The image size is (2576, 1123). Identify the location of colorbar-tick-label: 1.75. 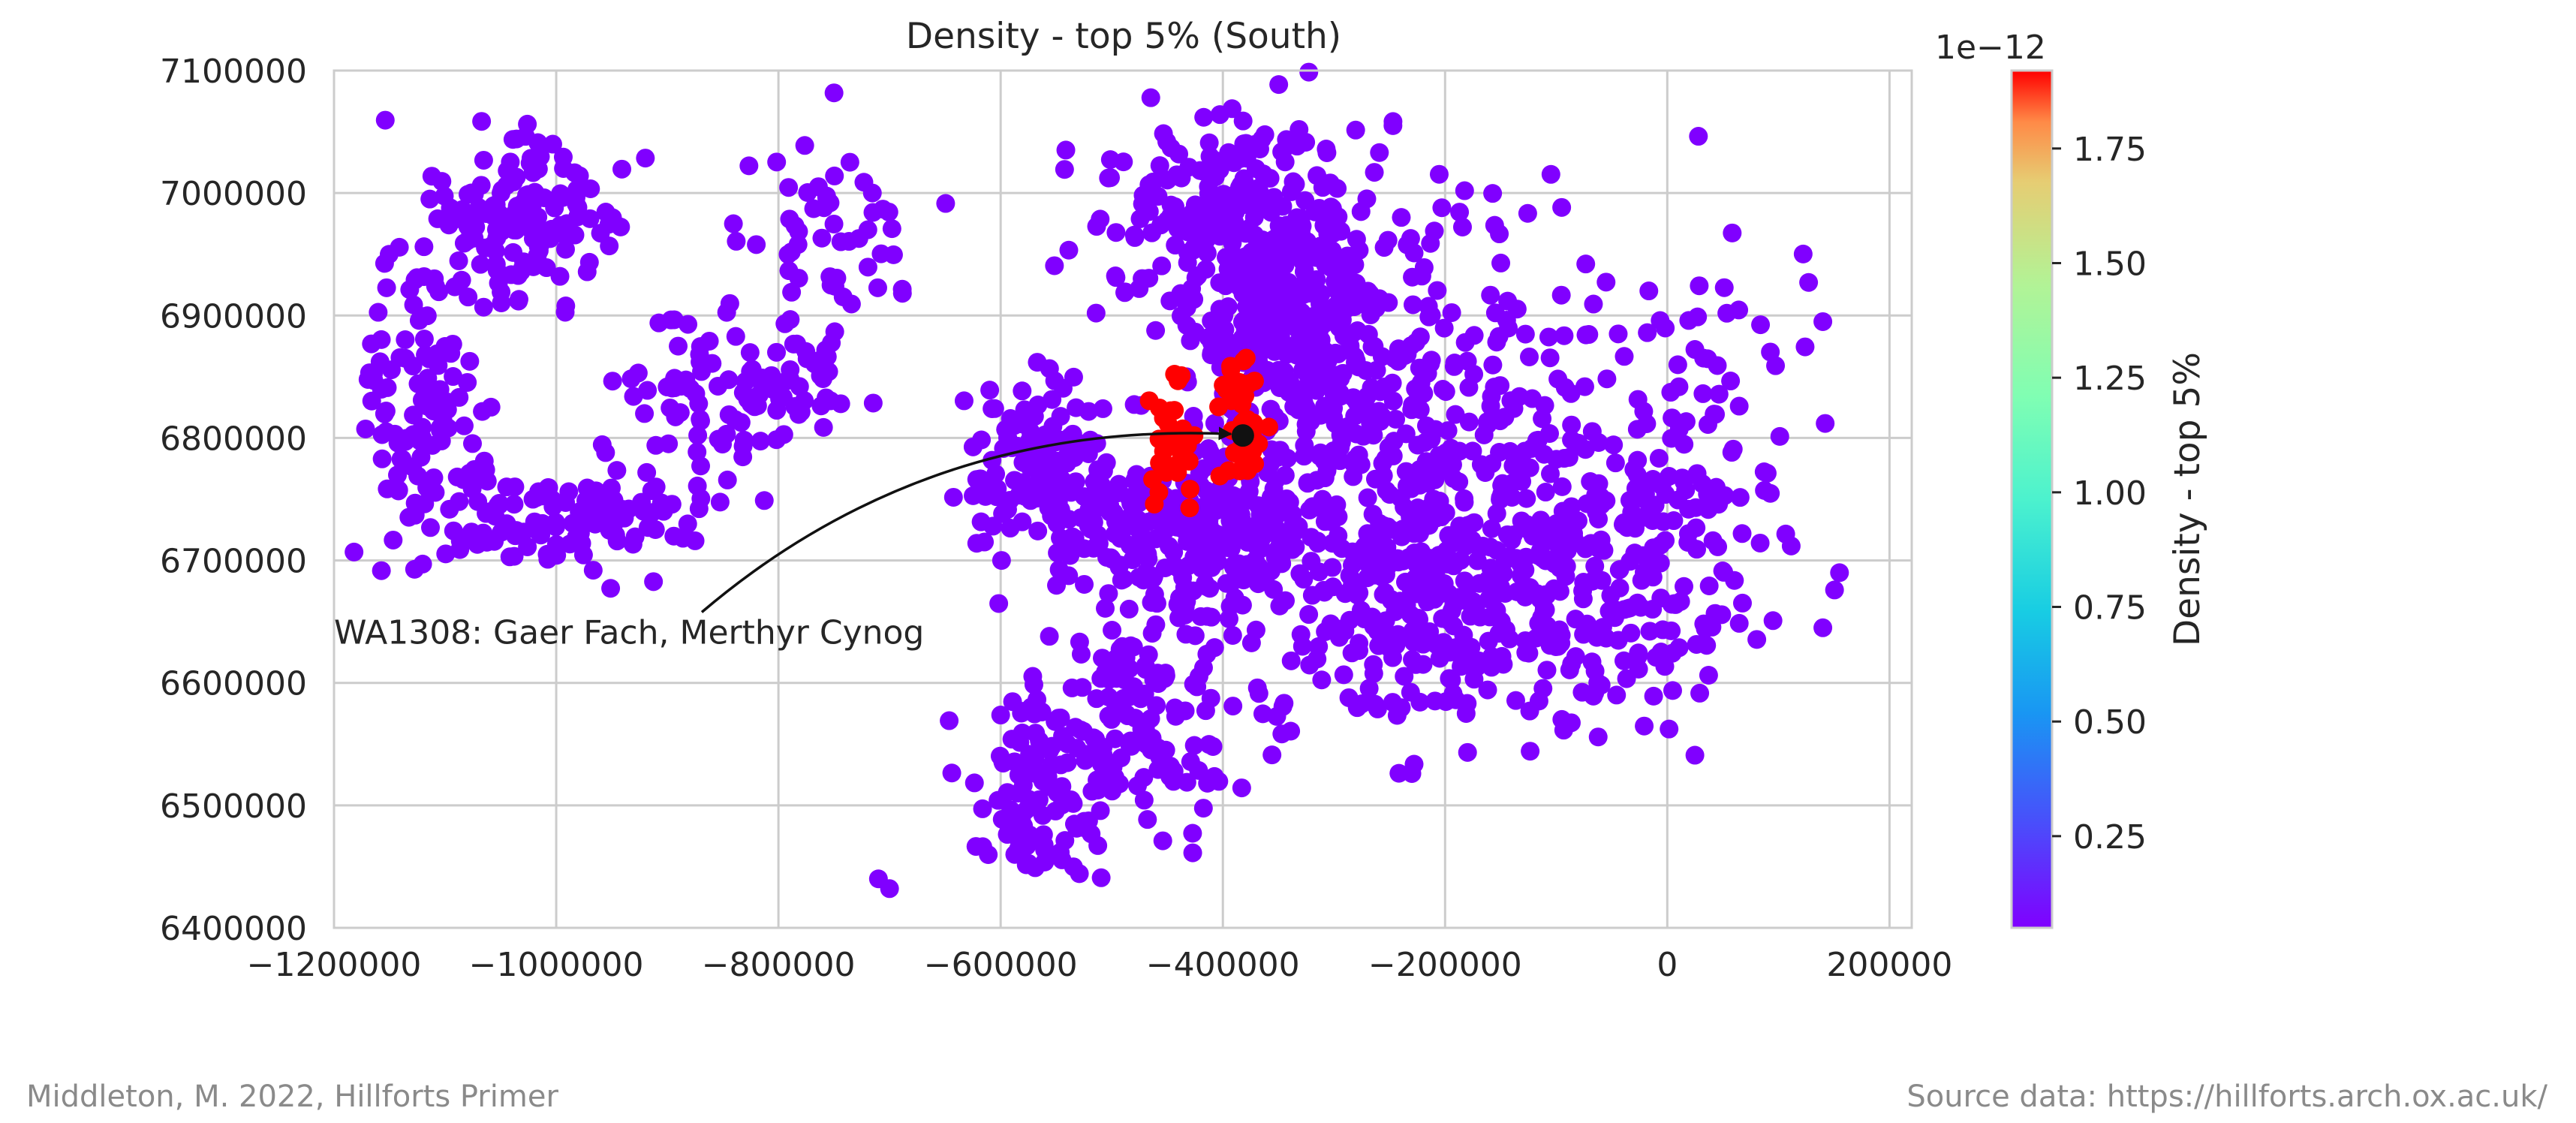
(2110, 150).